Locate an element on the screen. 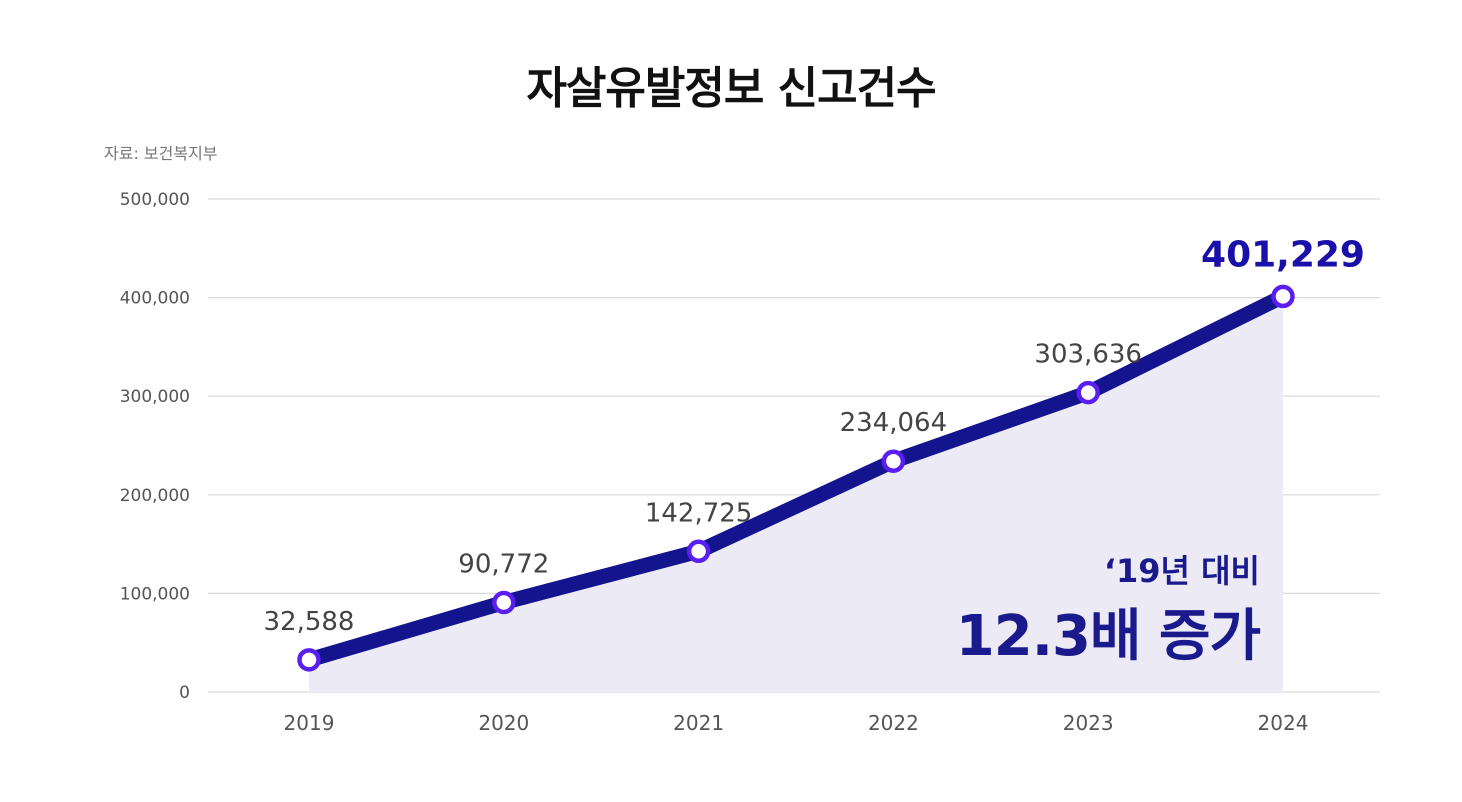  data-label: 401,229 is located at coordinates (1283, 254).